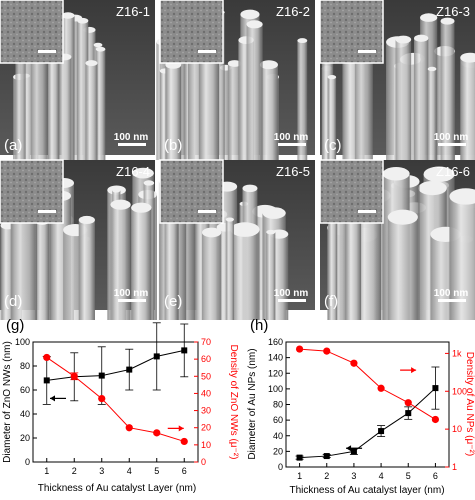 The width and height of the screenshot is (475, 500). Describe the element at coordinates (278, 420) in the screenshot. I see `y-tick-label-left: 60` at that location.